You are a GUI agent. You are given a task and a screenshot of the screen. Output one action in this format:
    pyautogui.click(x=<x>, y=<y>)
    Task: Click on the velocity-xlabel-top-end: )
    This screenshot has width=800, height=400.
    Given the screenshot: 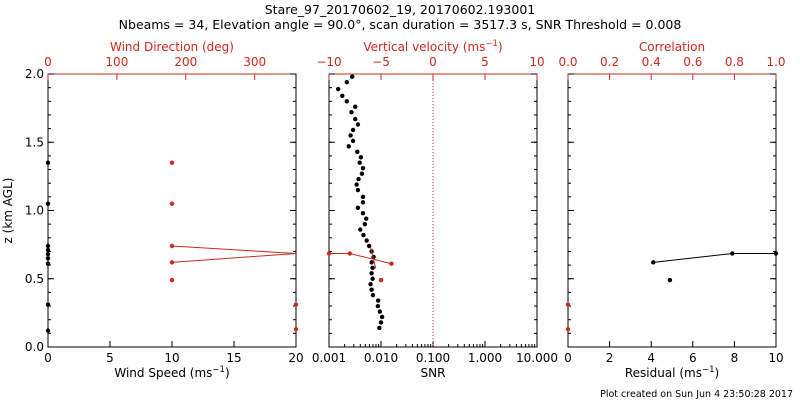 What is the action you would take?
    pyautogui.click(x=500, y=47)
    